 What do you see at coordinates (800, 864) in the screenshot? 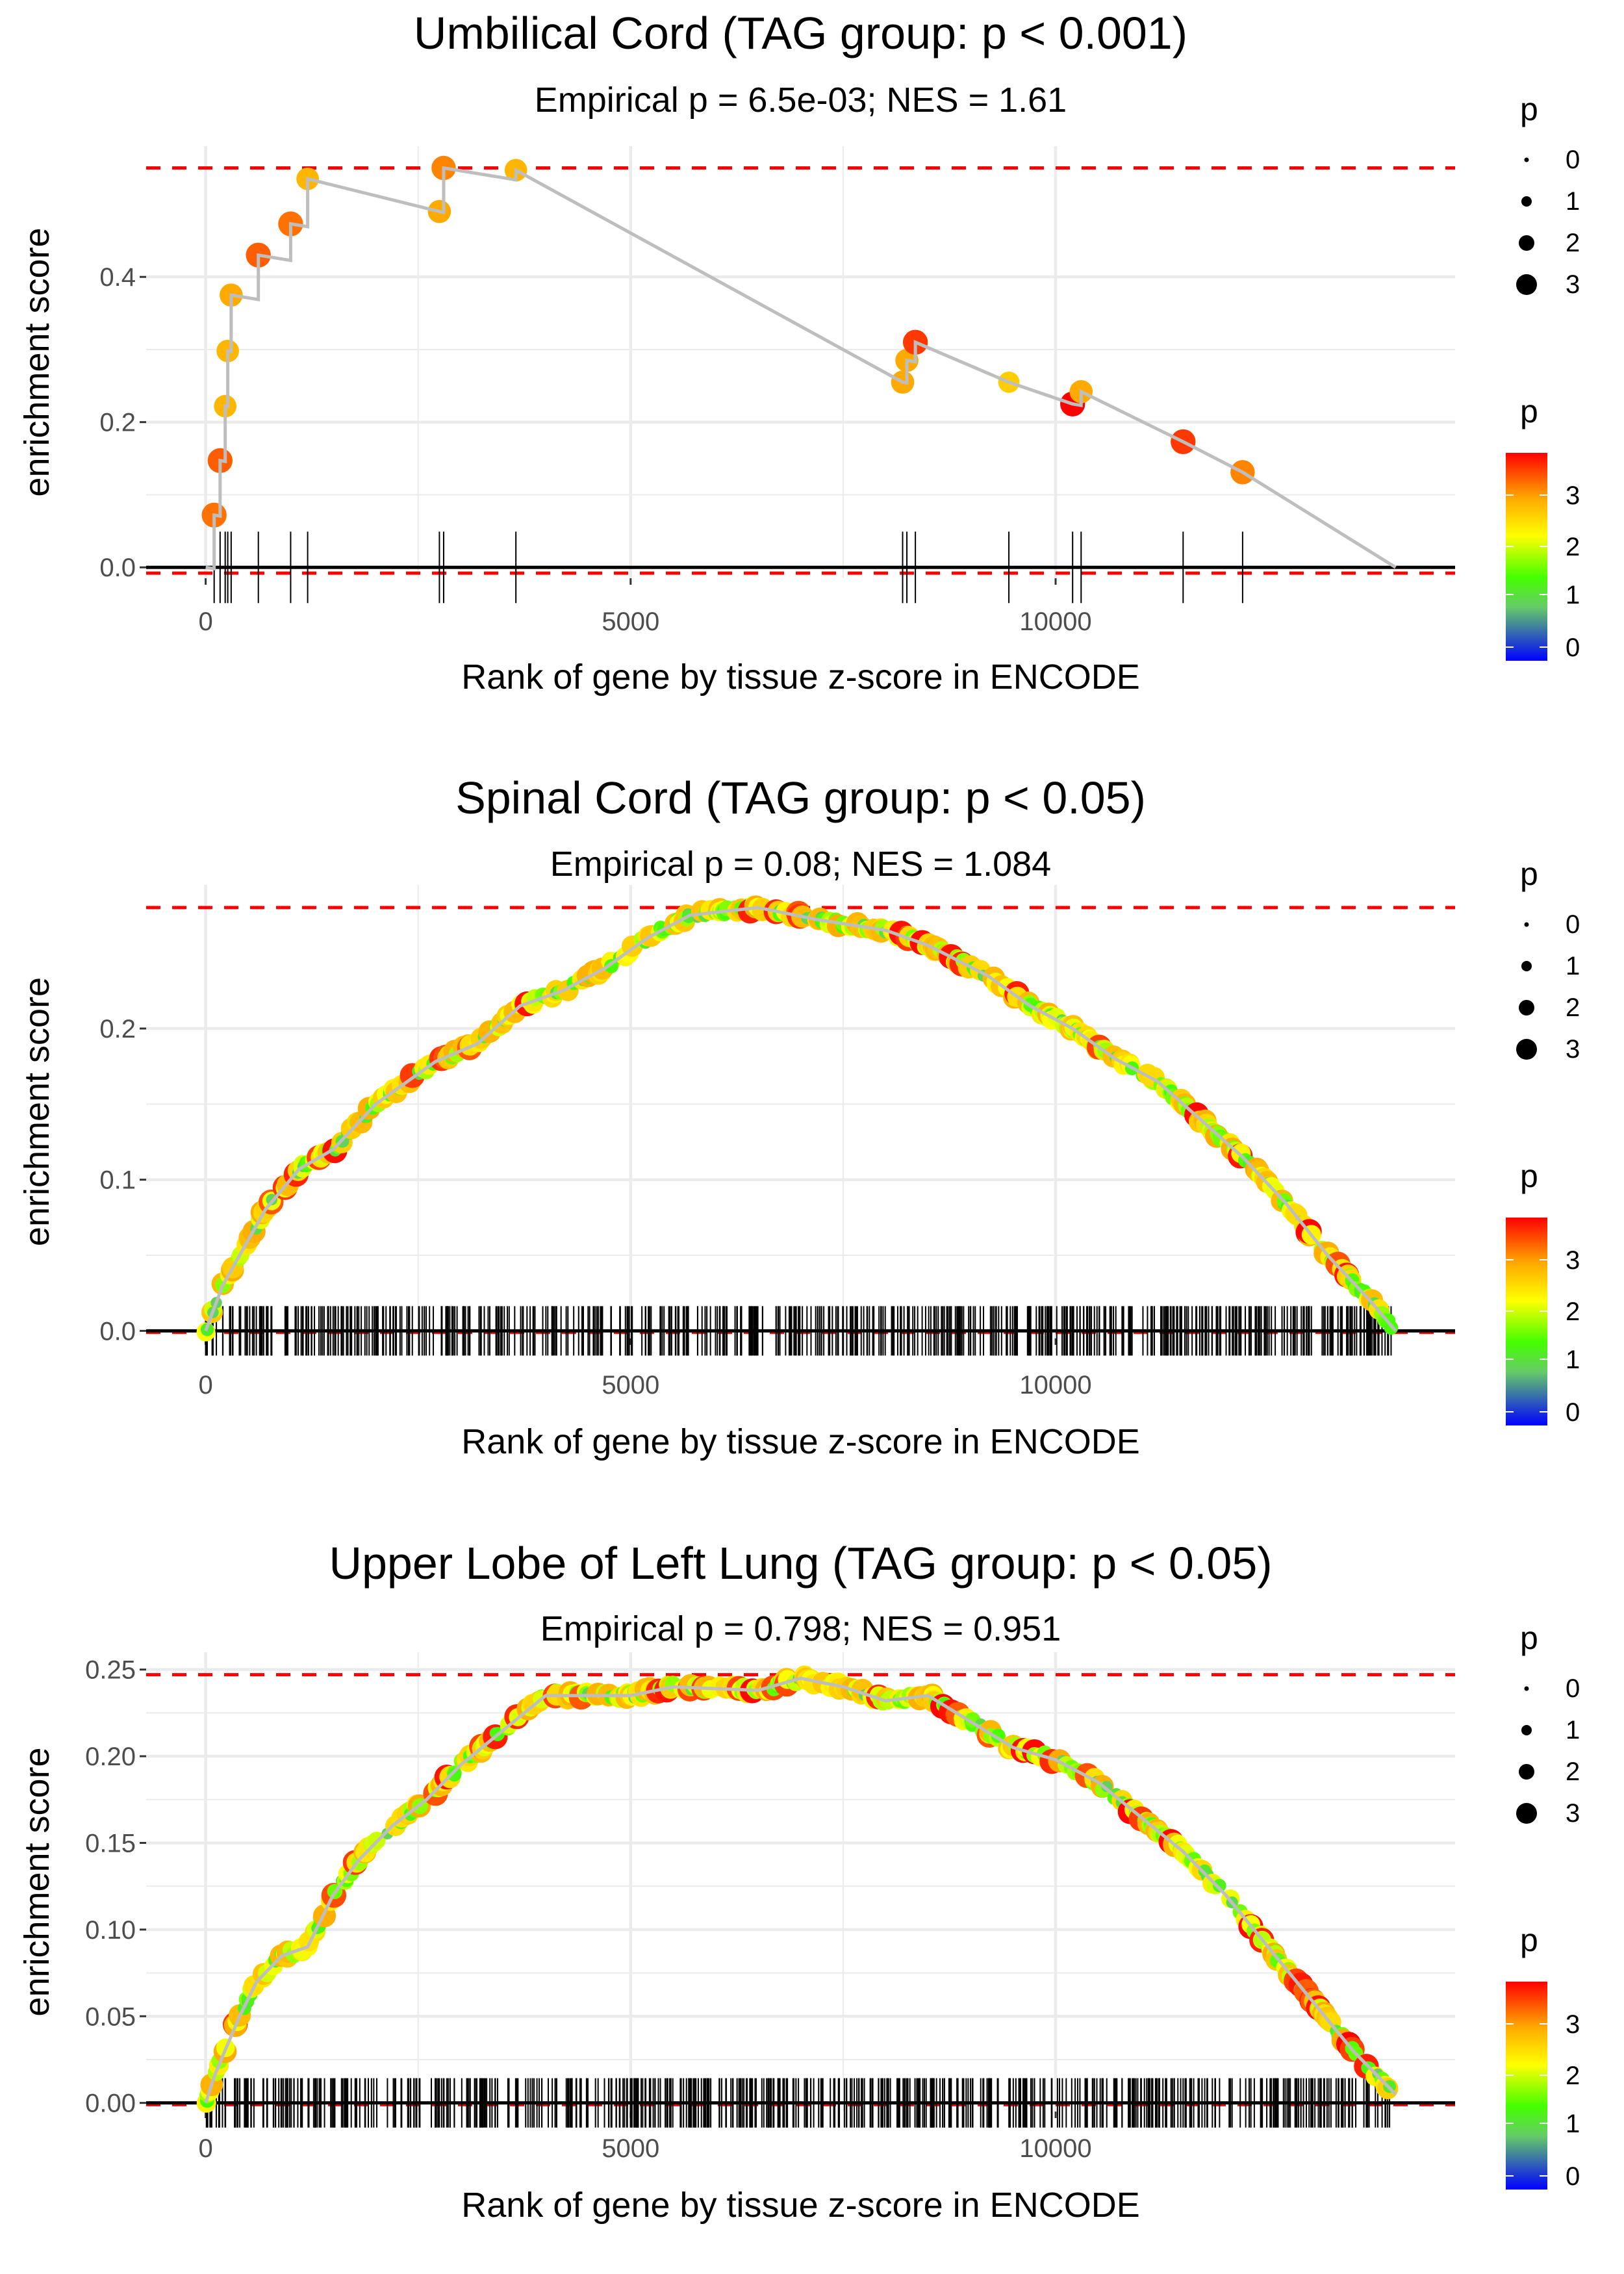
I see `chart-subtitle: Empirical p = 0.08; NES = 1.084` at bounding box center [800, 864].